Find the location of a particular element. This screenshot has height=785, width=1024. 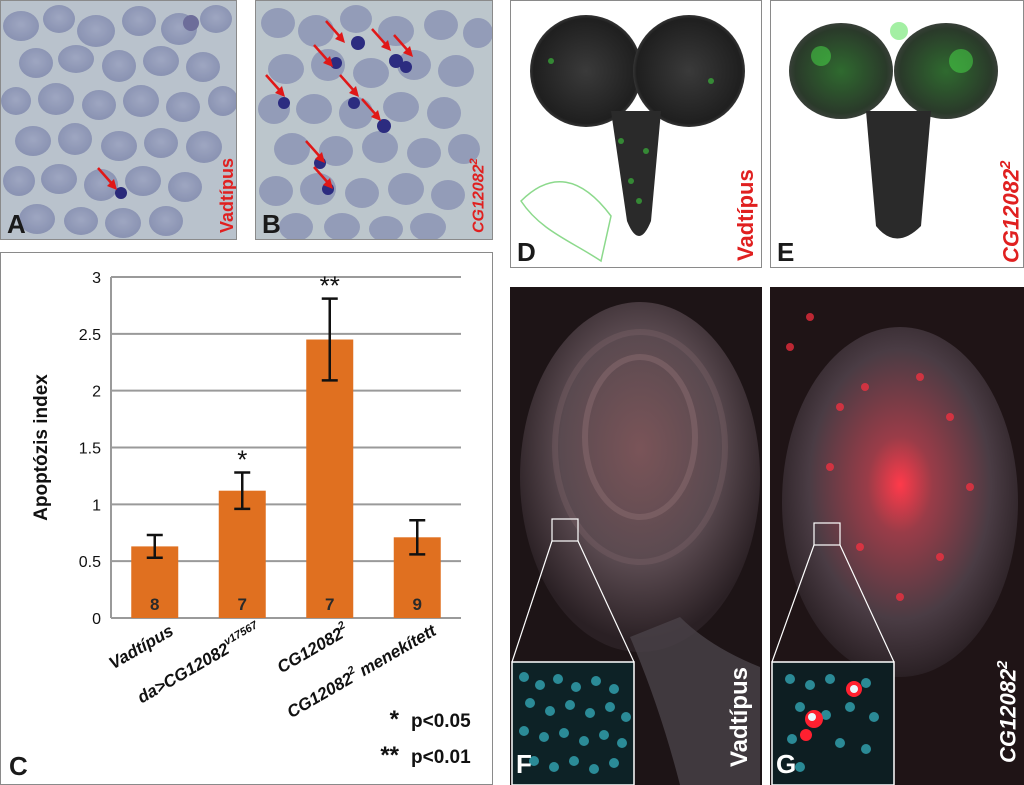

panel-letter-b: B is located at coordinates (271, 224).